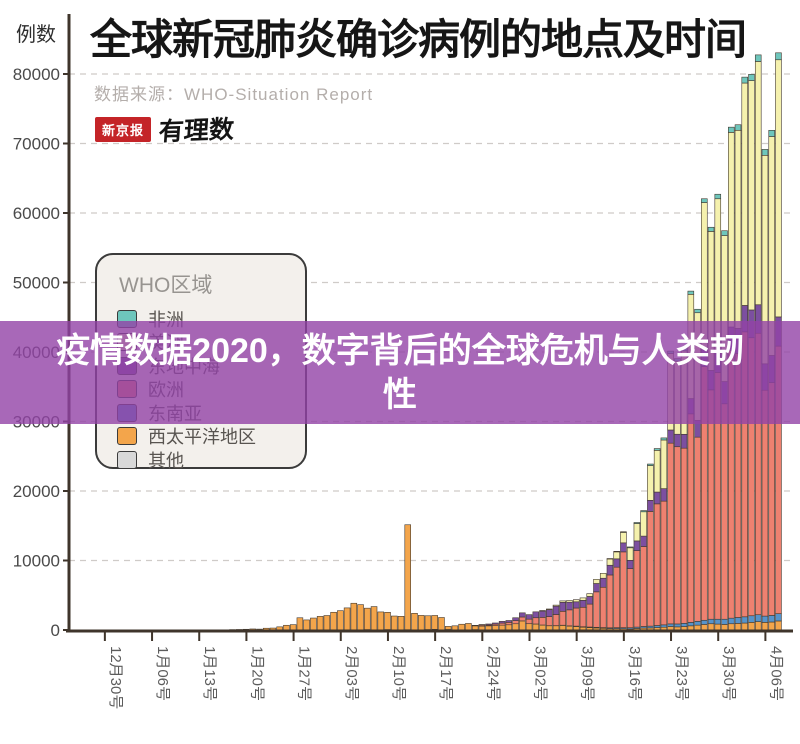  What do you see at coordinates (211, 460) in the screenshot?
I see `legend-item: 其他` at bounding box center [211, 460].